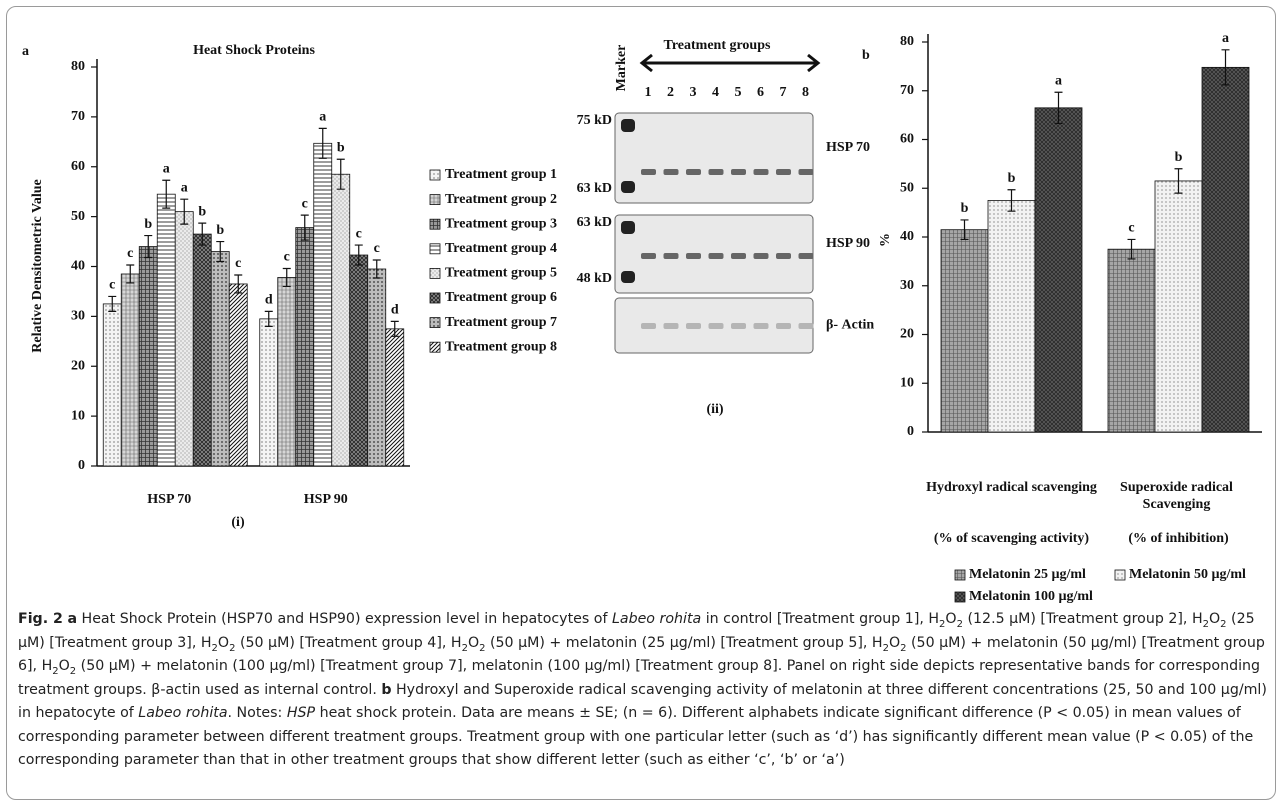  What do you see at coordinates (348, 642) in the screenshot?
I see `caption-text: (50 µM) [Treatment group 4], H` at bounding box center [348, 642].